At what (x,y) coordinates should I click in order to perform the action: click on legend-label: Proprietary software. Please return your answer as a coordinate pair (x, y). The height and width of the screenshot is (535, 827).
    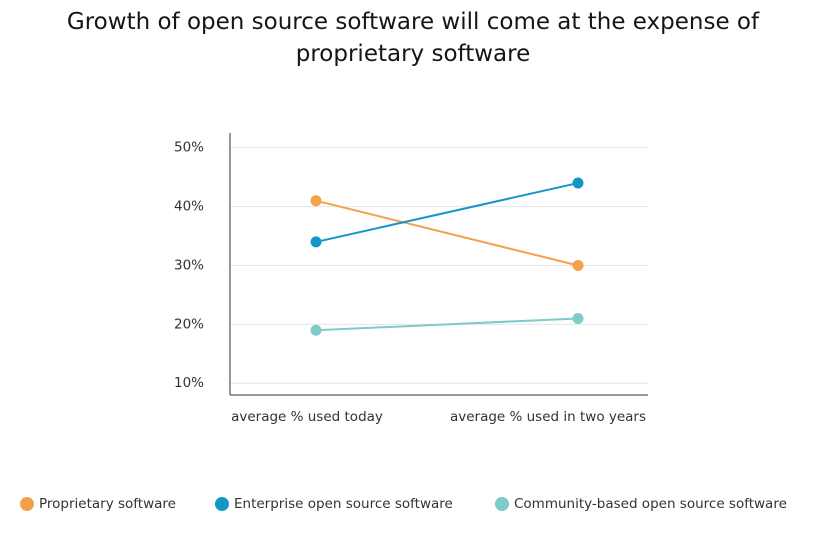
    Looking at the image, I should click on (107, 504).